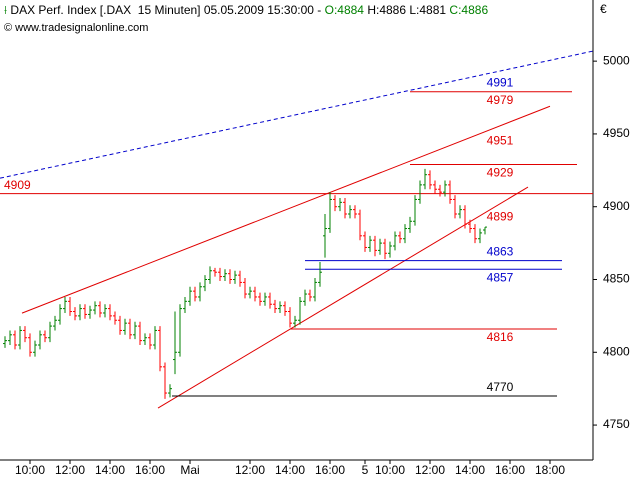  I want to click on level-label: 4929, so click(500, 173).